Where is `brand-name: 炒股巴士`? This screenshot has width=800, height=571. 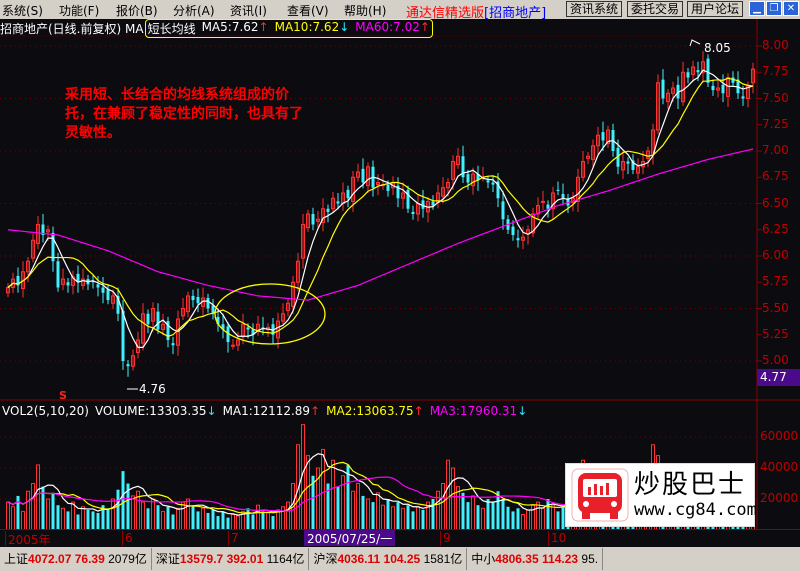 brand-name: 炒股巴士 is located at coordinates (690, 485).